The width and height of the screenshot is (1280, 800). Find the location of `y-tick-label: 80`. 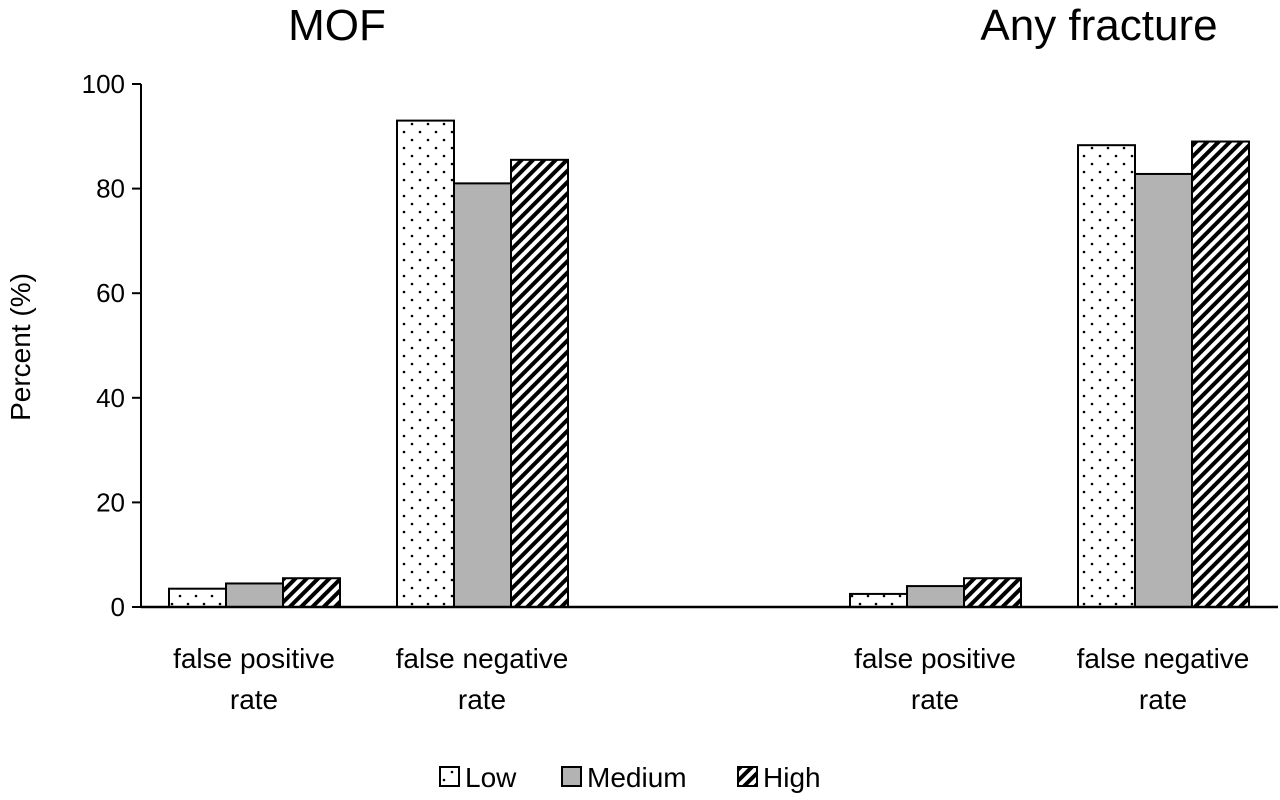

y-tick-label: 80 is located at coordinates (110, 189).